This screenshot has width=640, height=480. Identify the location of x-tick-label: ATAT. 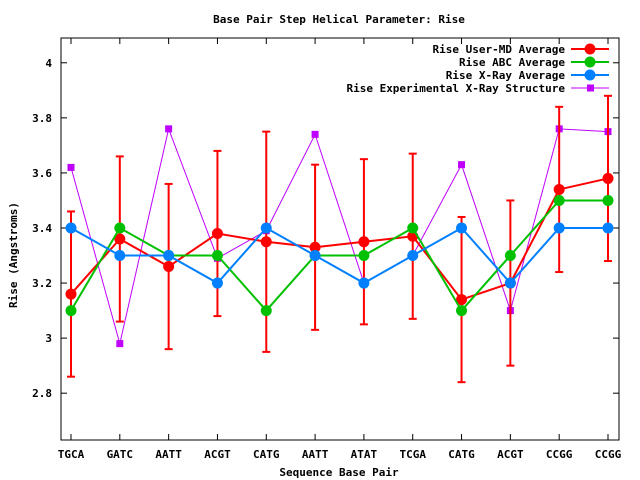
(364, 454).